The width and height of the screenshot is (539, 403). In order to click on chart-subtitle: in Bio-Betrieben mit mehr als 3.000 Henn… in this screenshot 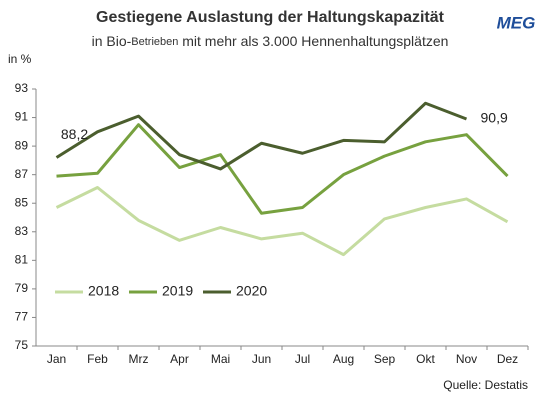, I will do `click(270, 41)`.